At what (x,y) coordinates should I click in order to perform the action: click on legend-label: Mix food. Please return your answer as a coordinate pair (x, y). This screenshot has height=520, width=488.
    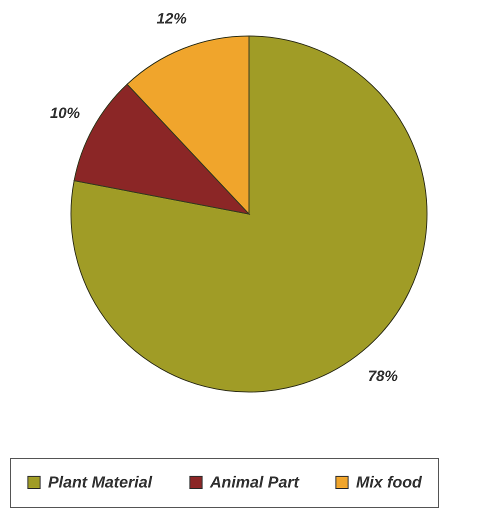
    Looking at the image, I should click on (389, 483).